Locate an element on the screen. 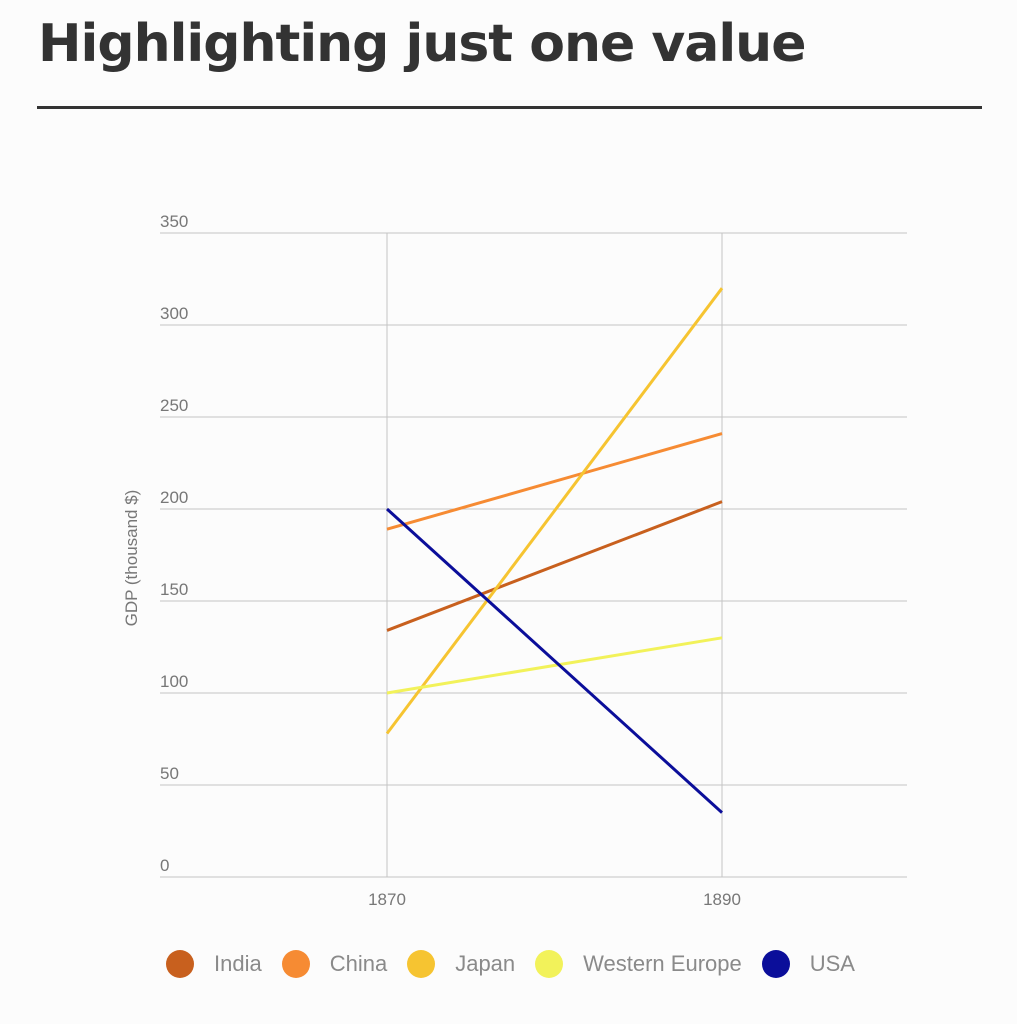  page-title: Highlighting just one value is located at coordinates (422, 44).